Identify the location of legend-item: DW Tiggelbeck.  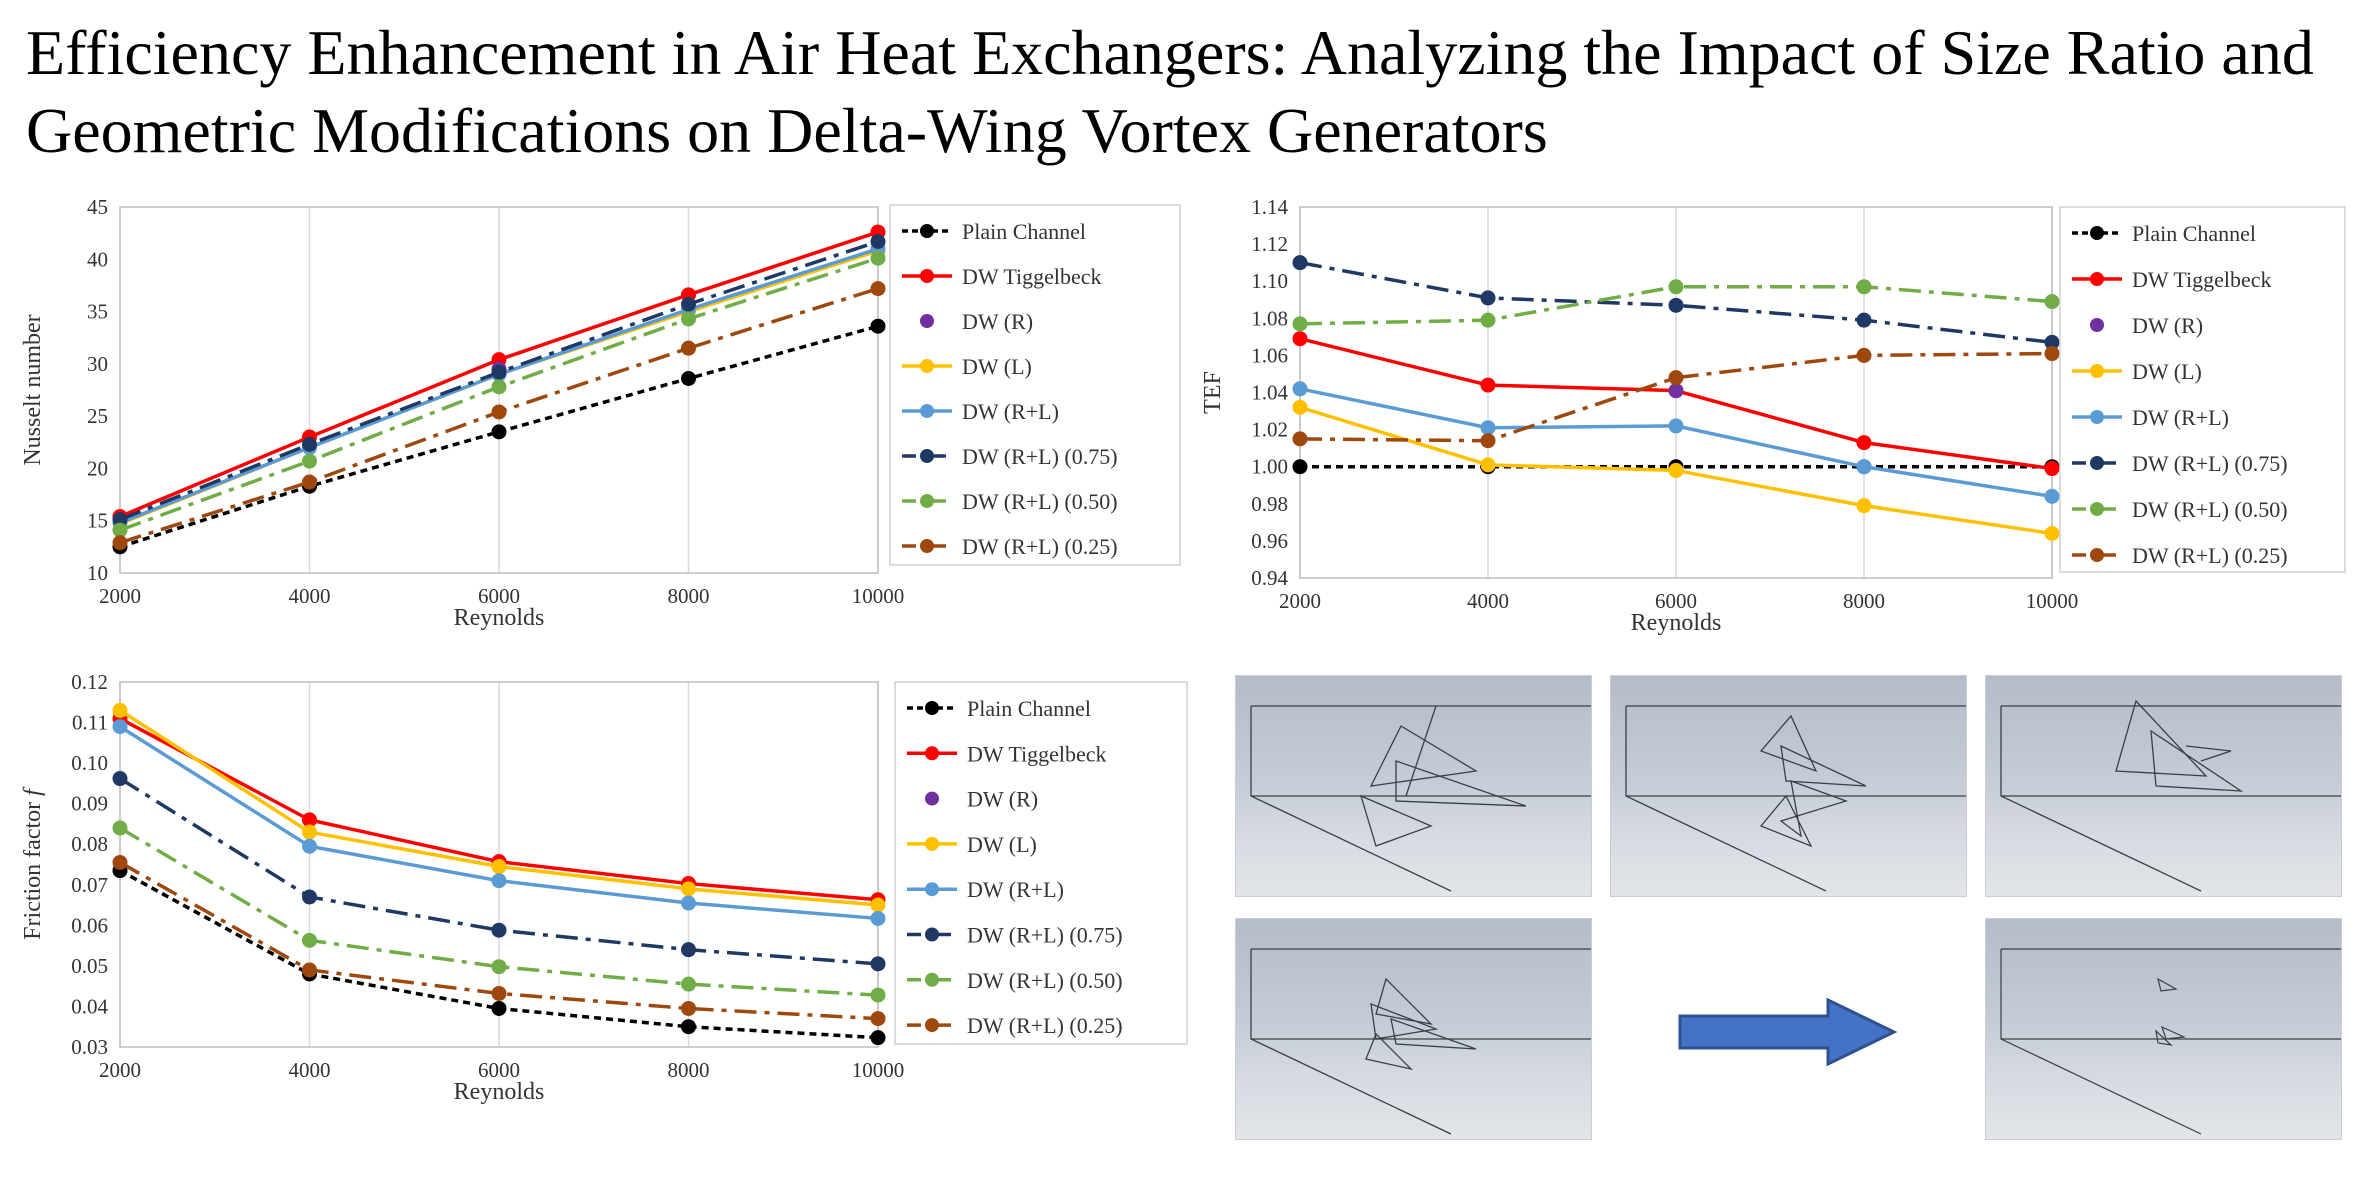
(1007, 753).